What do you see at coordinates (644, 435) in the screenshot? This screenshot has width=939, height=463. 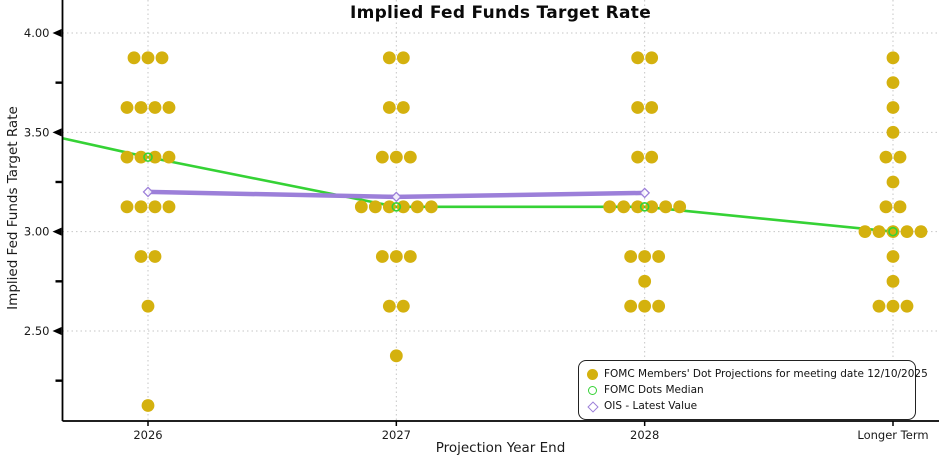 I see `x-tick-label: 2028` at bounding box center [644, 435].